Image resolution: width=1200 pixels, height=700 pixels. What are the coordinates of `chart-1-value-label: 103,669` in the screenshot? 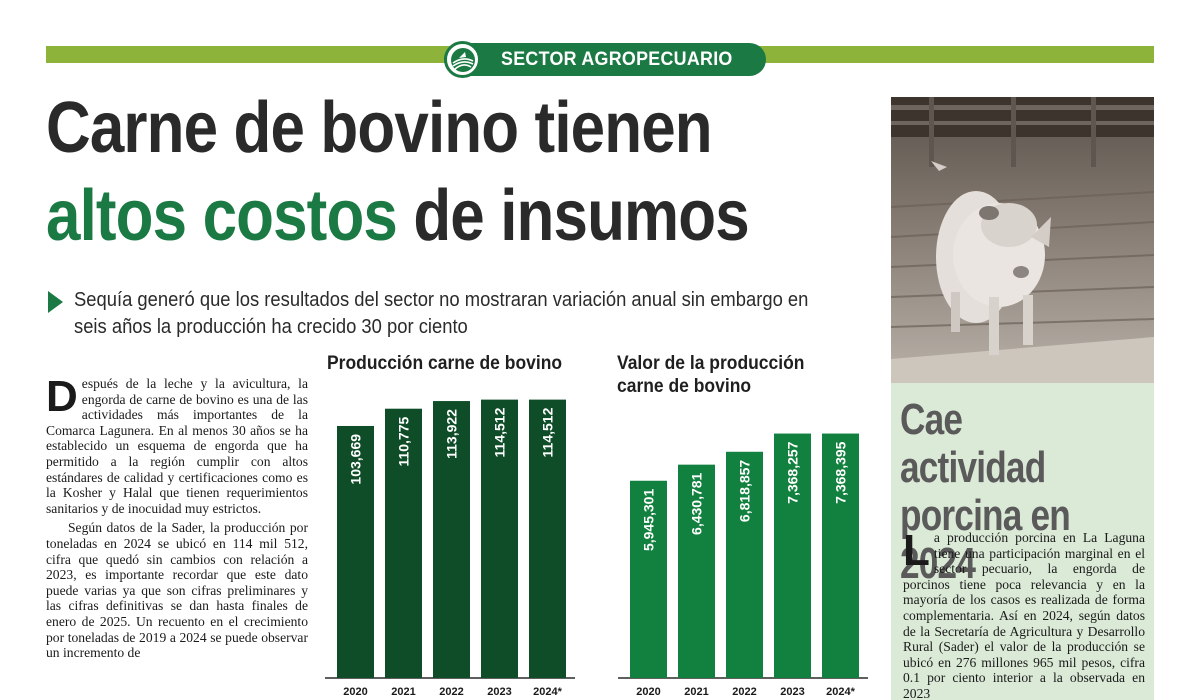 It's located at (356, 459).